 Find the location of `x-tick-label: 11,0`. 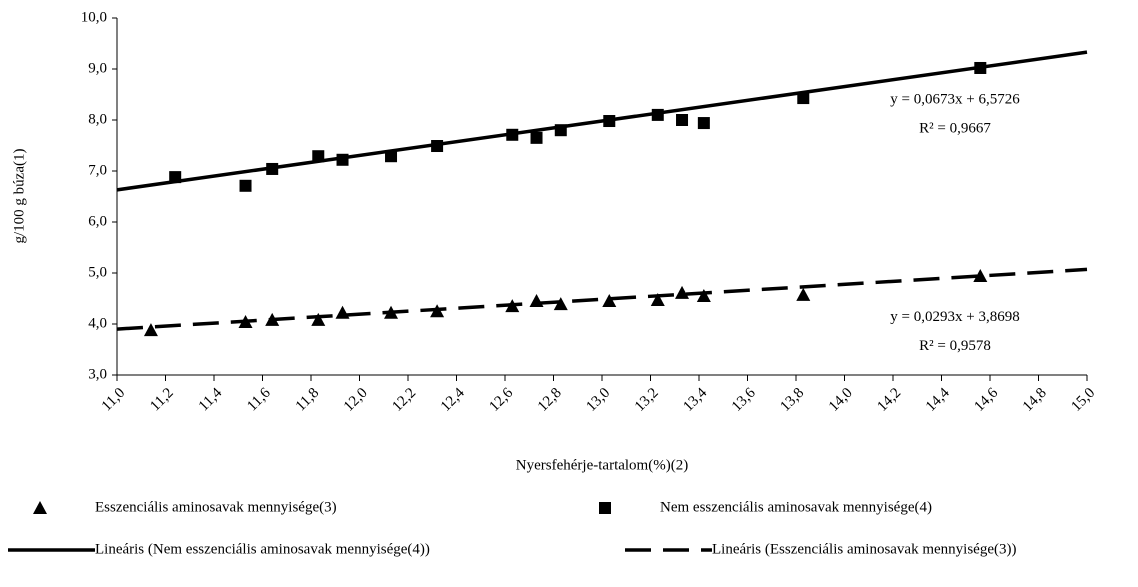

x-tick-label: 11,0 is located at coordinates (113, 399).